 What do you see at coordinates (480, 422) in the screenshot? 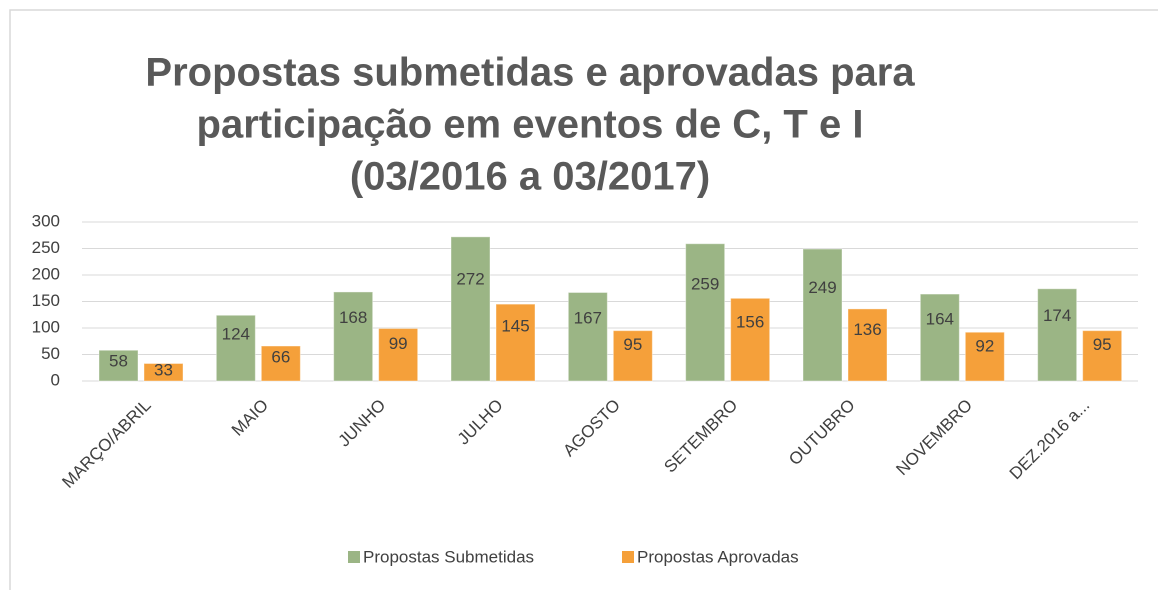
I see `x-tick-label: JULHO` at bounding box center [480, 422].